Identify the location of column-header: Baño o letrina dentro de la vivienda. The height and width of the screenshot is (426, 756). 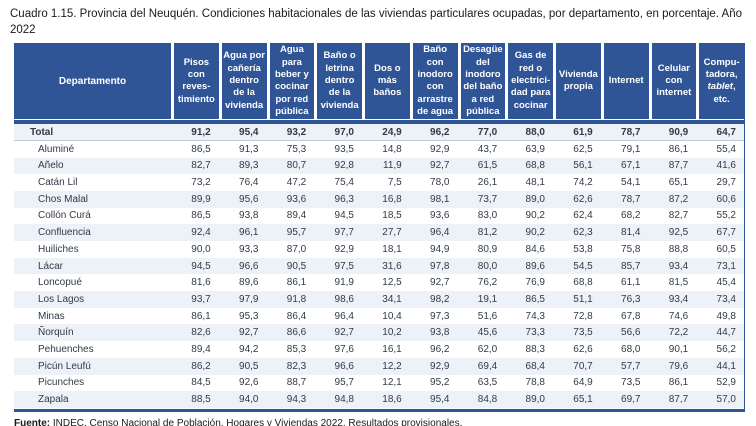
(339, 81).